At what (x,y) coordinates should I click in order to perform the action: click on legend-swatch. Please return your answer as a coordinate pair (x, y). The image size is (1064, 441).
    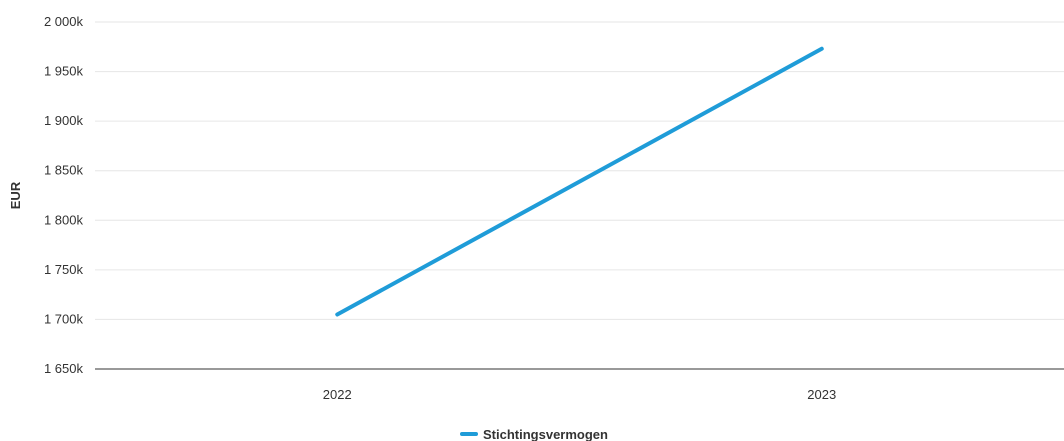
    Looking at the image, I should click on (469, 434).